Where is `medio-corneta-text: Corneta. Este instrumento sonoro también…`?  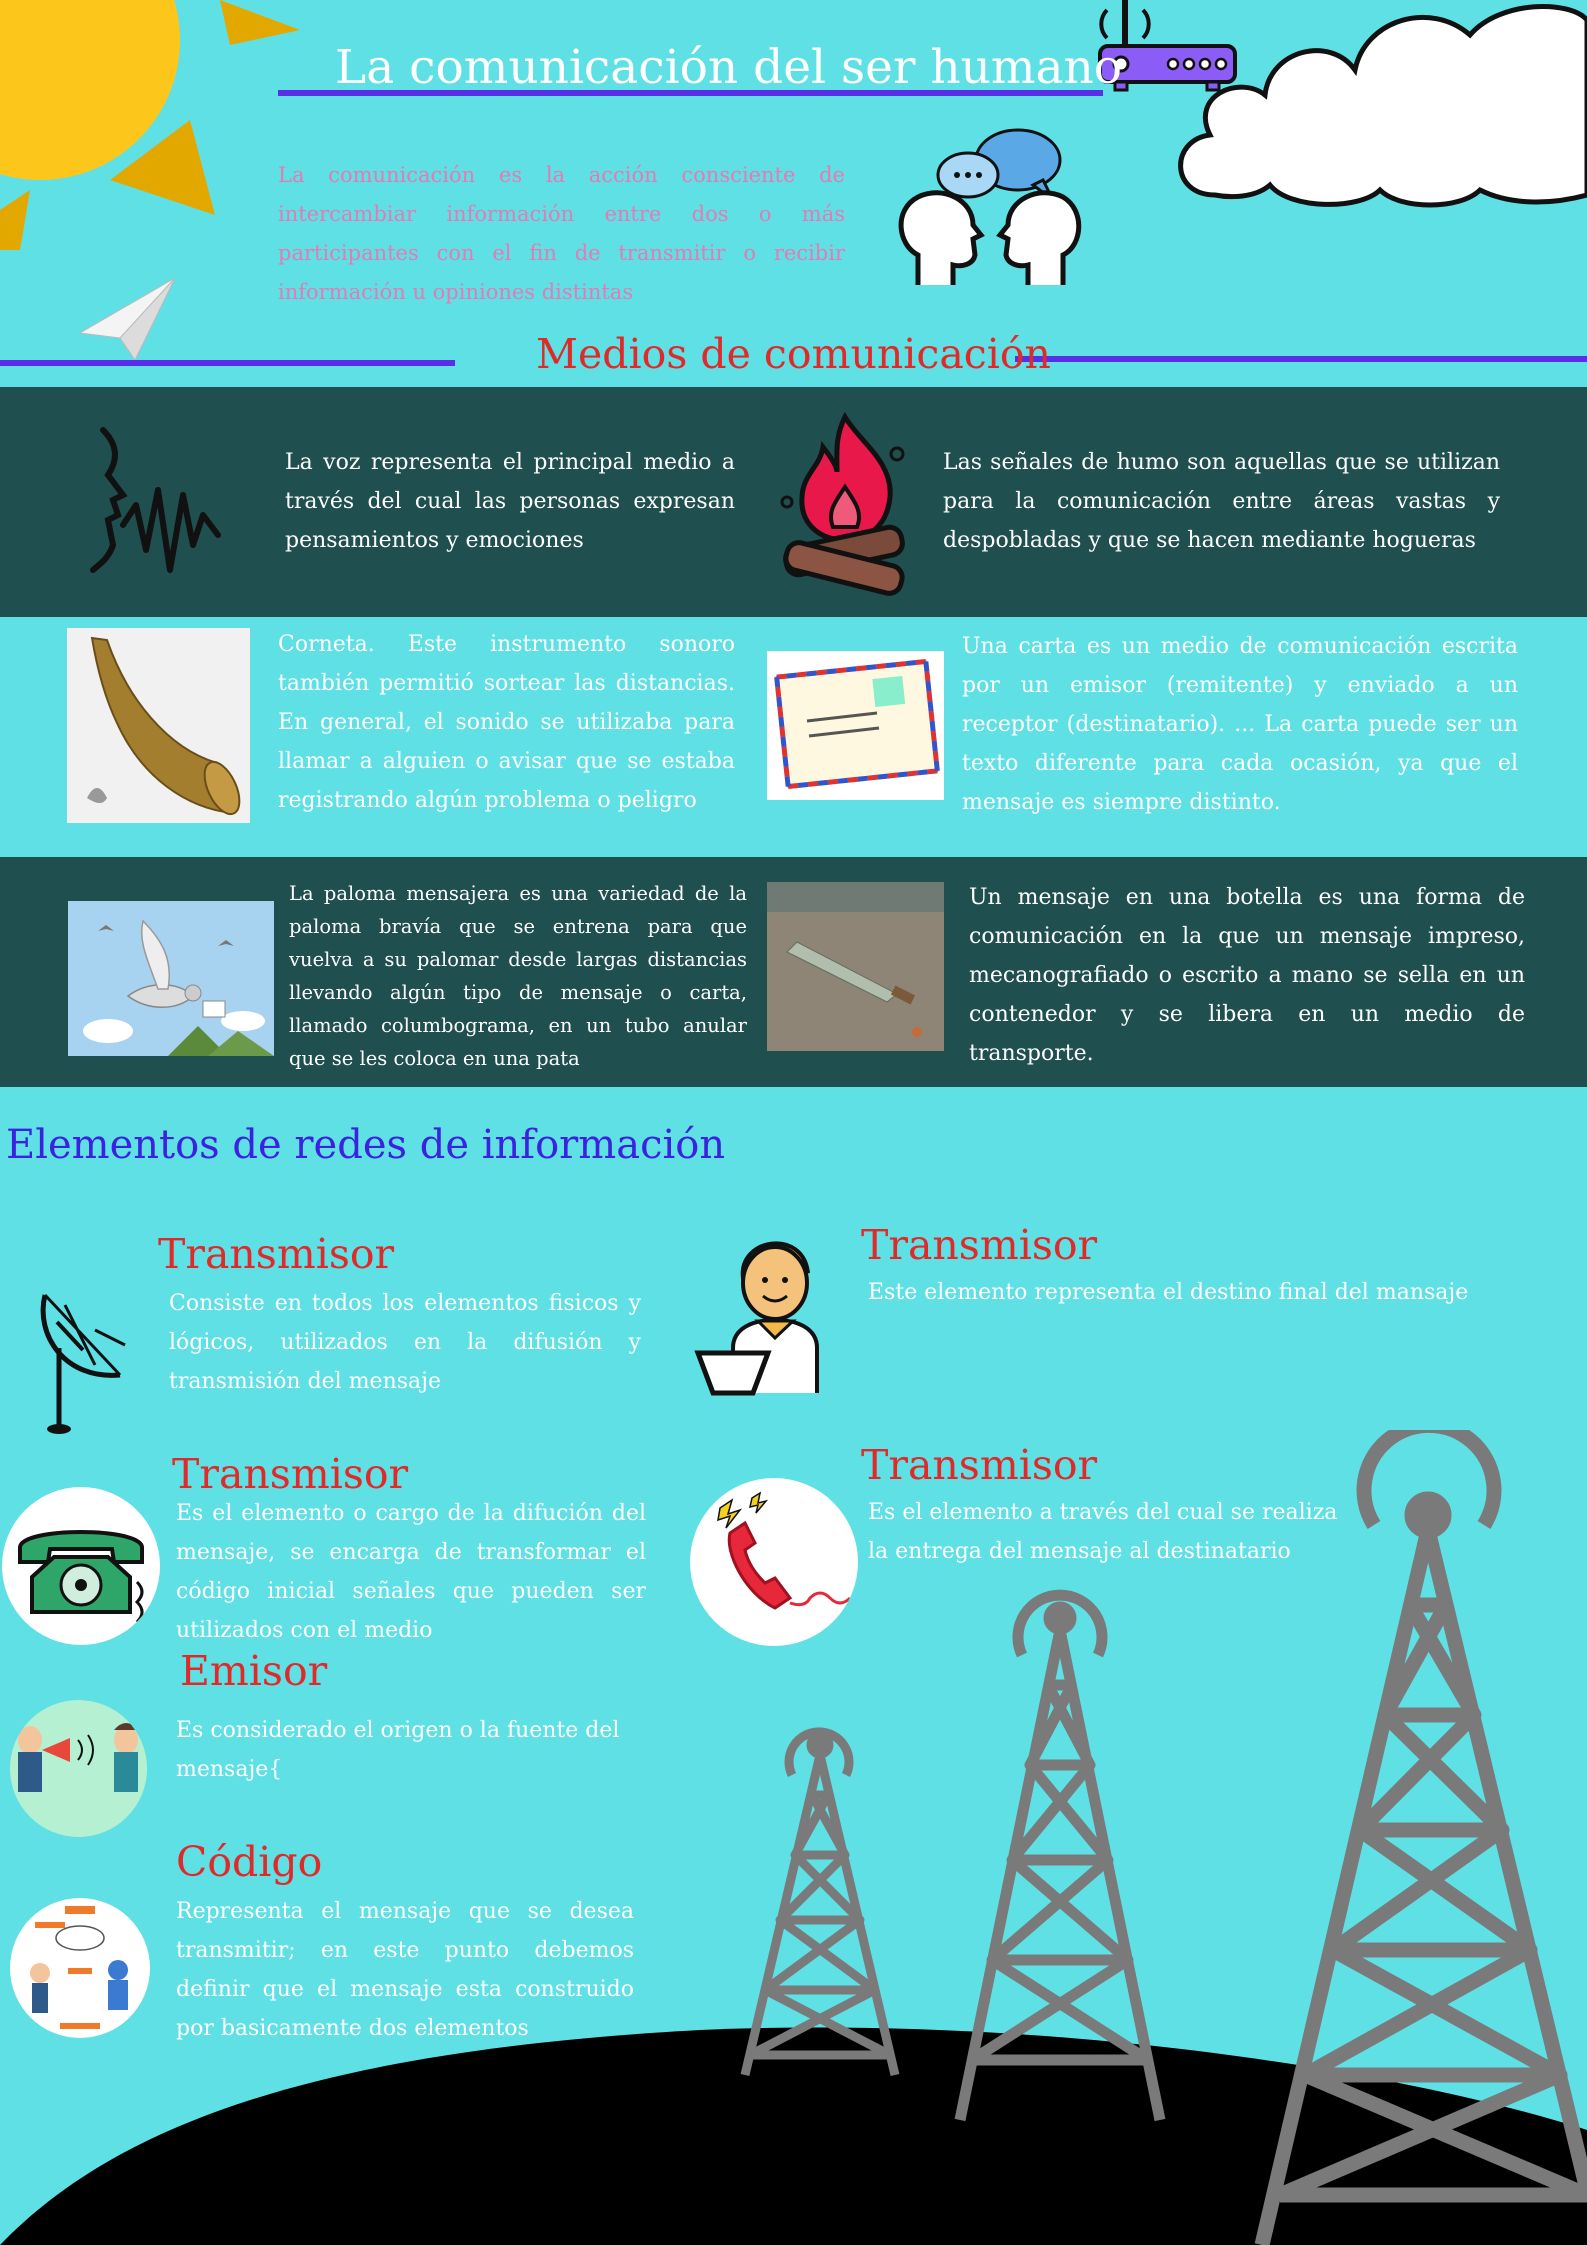
medio-corneta-text: Corneta. Este instrumento sonoro también… is located at coordinates (506, 722).